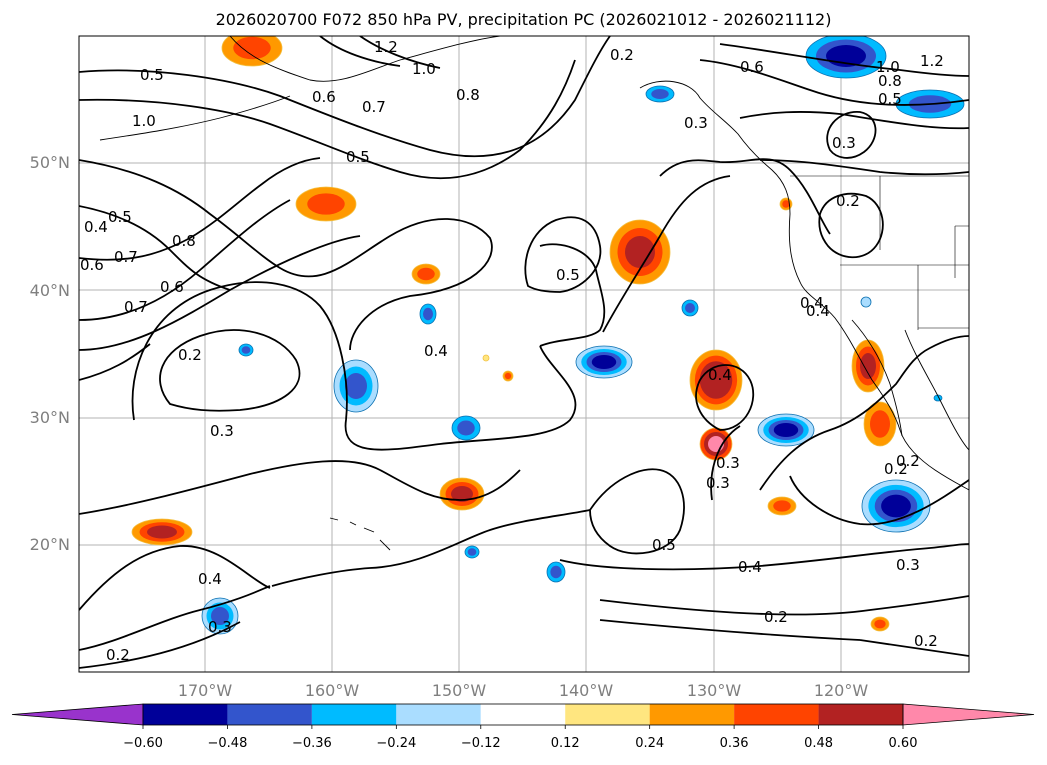  I want to click on lat-tick-label: 30°N, so click(50, 417).